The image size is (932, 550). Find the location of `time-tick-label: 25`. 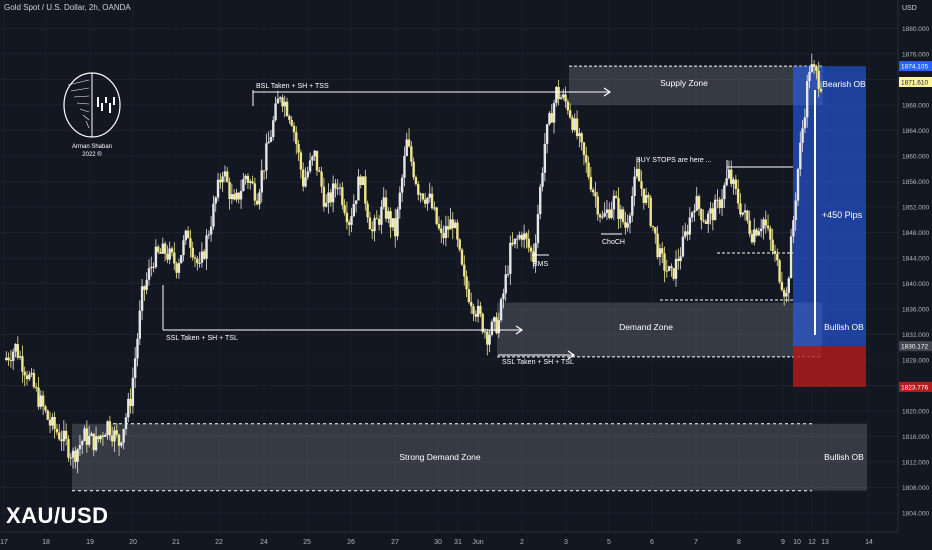

time-tick-label: 25 is located at coordinates (307, 542).